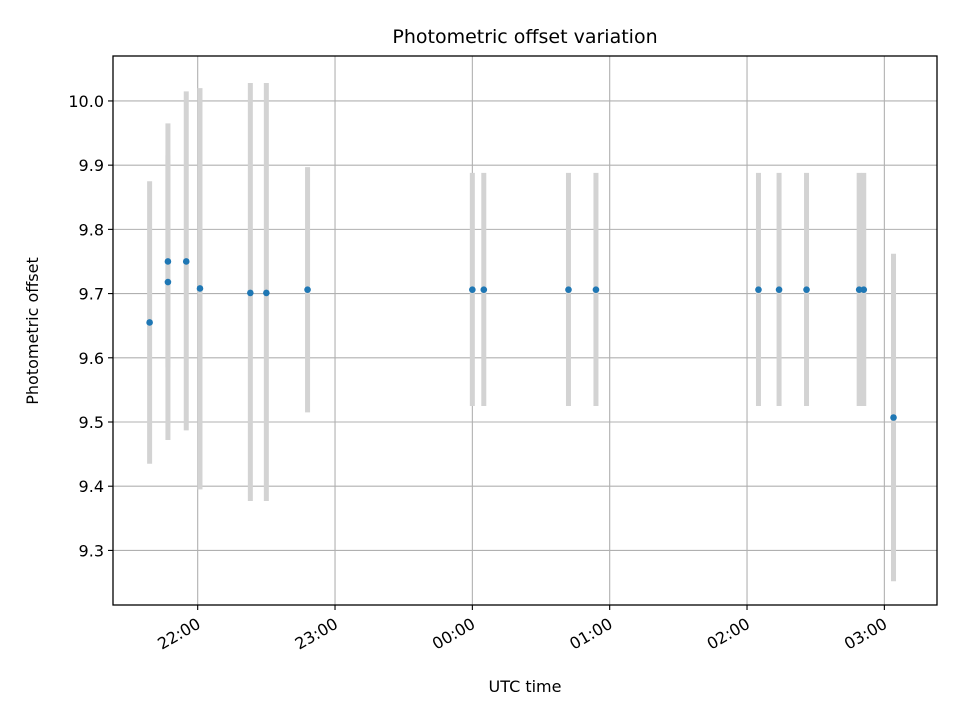  What do you see at coordinates (525, 686) in the screenshot?
I see `x-axis-label: UTC time` at bounding box center [525, 686].